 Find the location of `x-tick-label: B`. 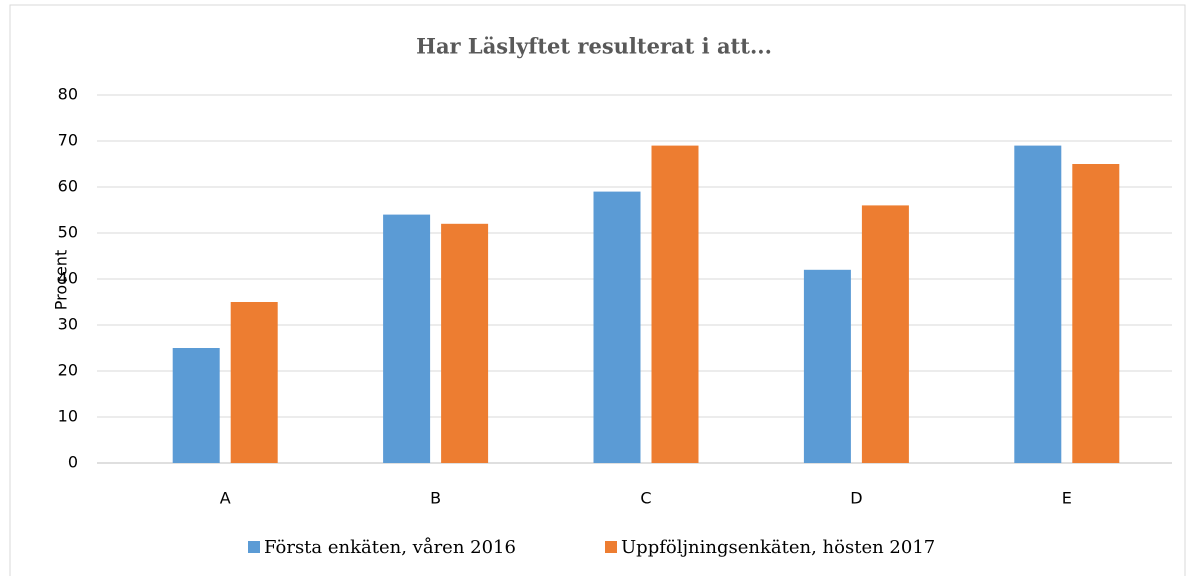

x-tick-label: B is located at coordinates (435, 498).